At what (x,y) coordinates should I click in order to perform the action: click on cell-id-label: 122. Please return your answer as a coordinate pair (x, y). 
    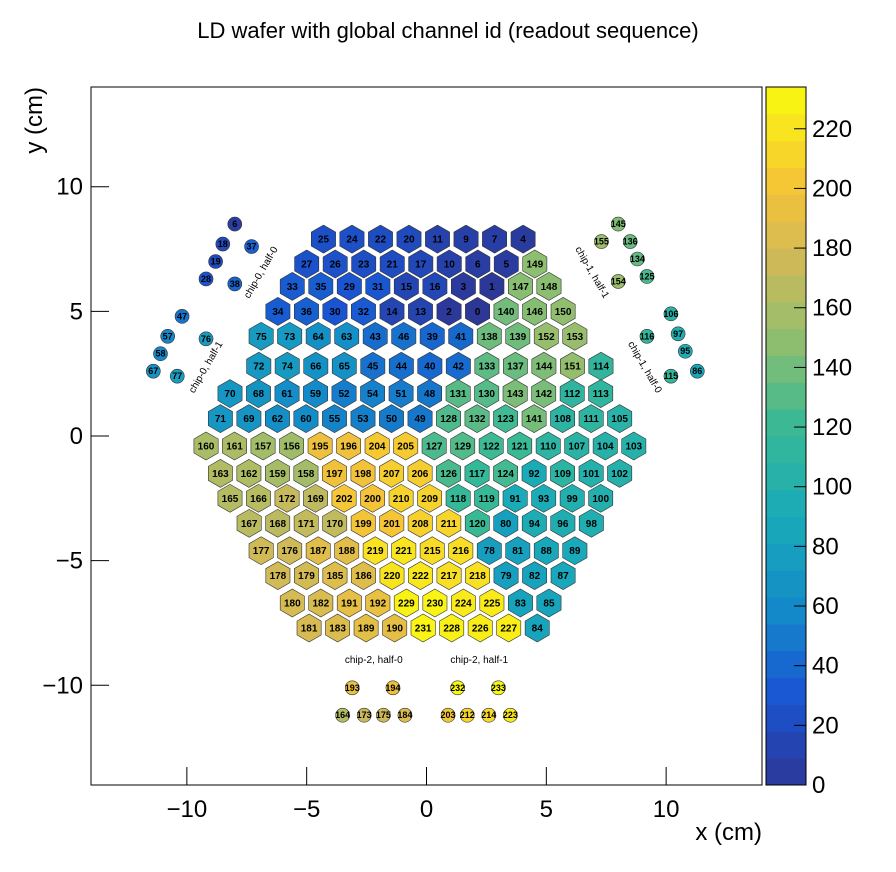
    Looking at the image, I should click on (491, 446).